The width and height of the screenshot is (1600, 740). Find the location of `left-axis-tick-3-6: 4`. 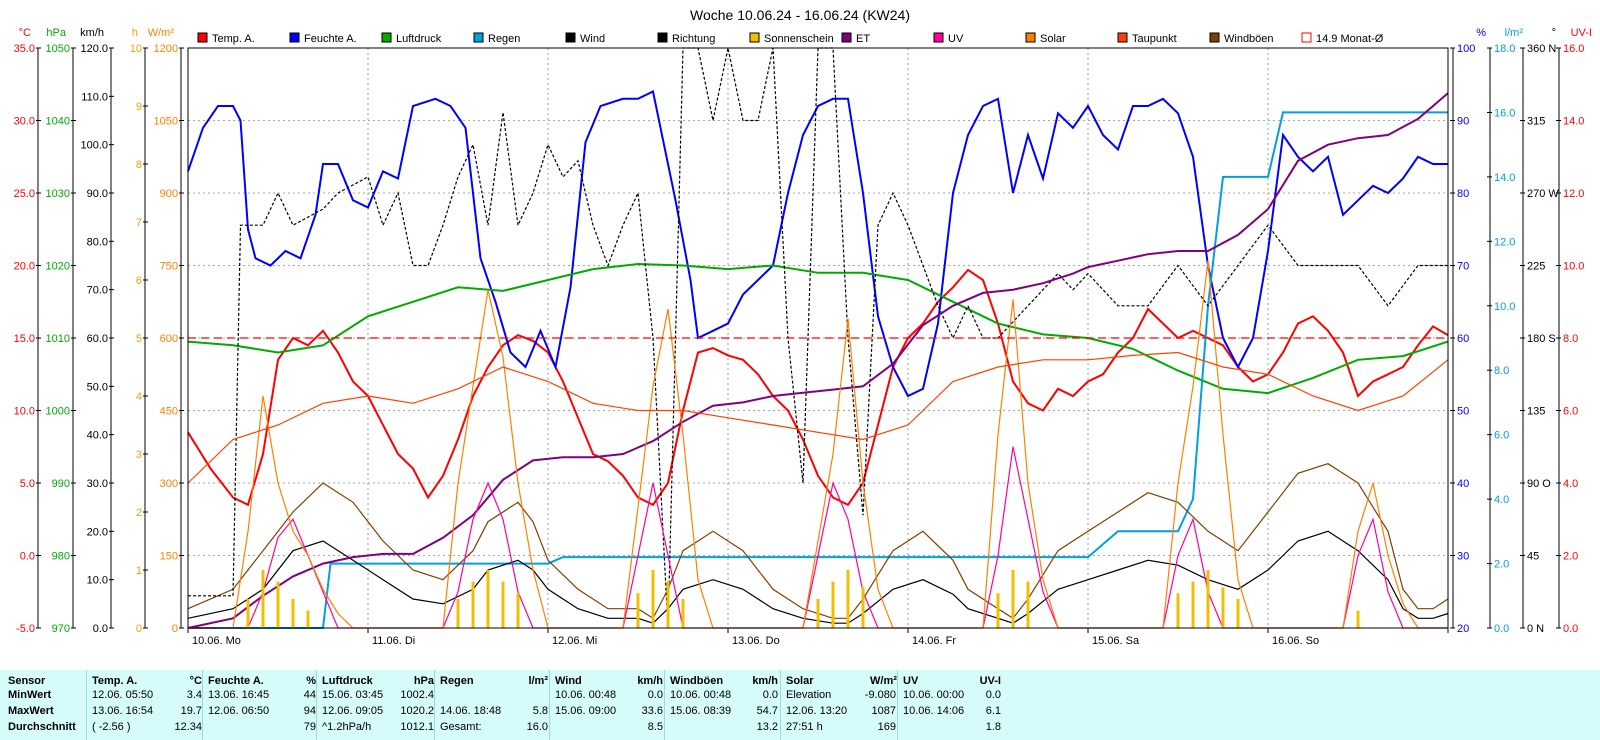

left-axis-tick-3-6: 4 is located at coordinates (139, 397).